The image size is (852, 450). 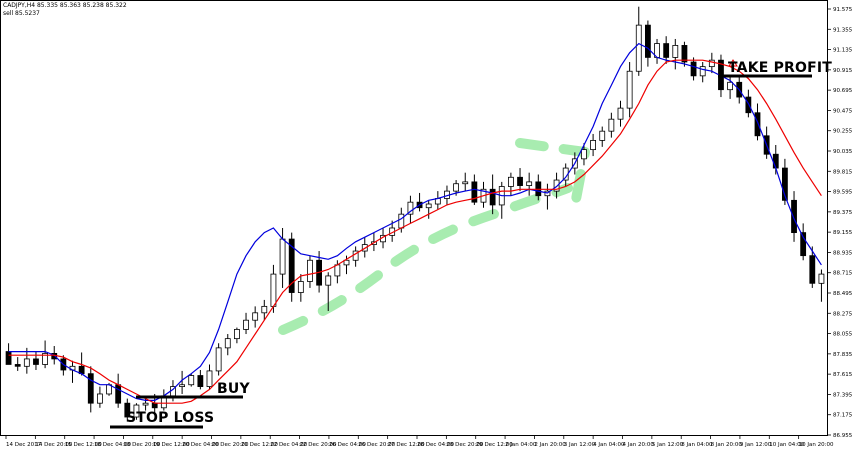 I want to click on price-tick-label: 88.495, so click(x=842, y=294).